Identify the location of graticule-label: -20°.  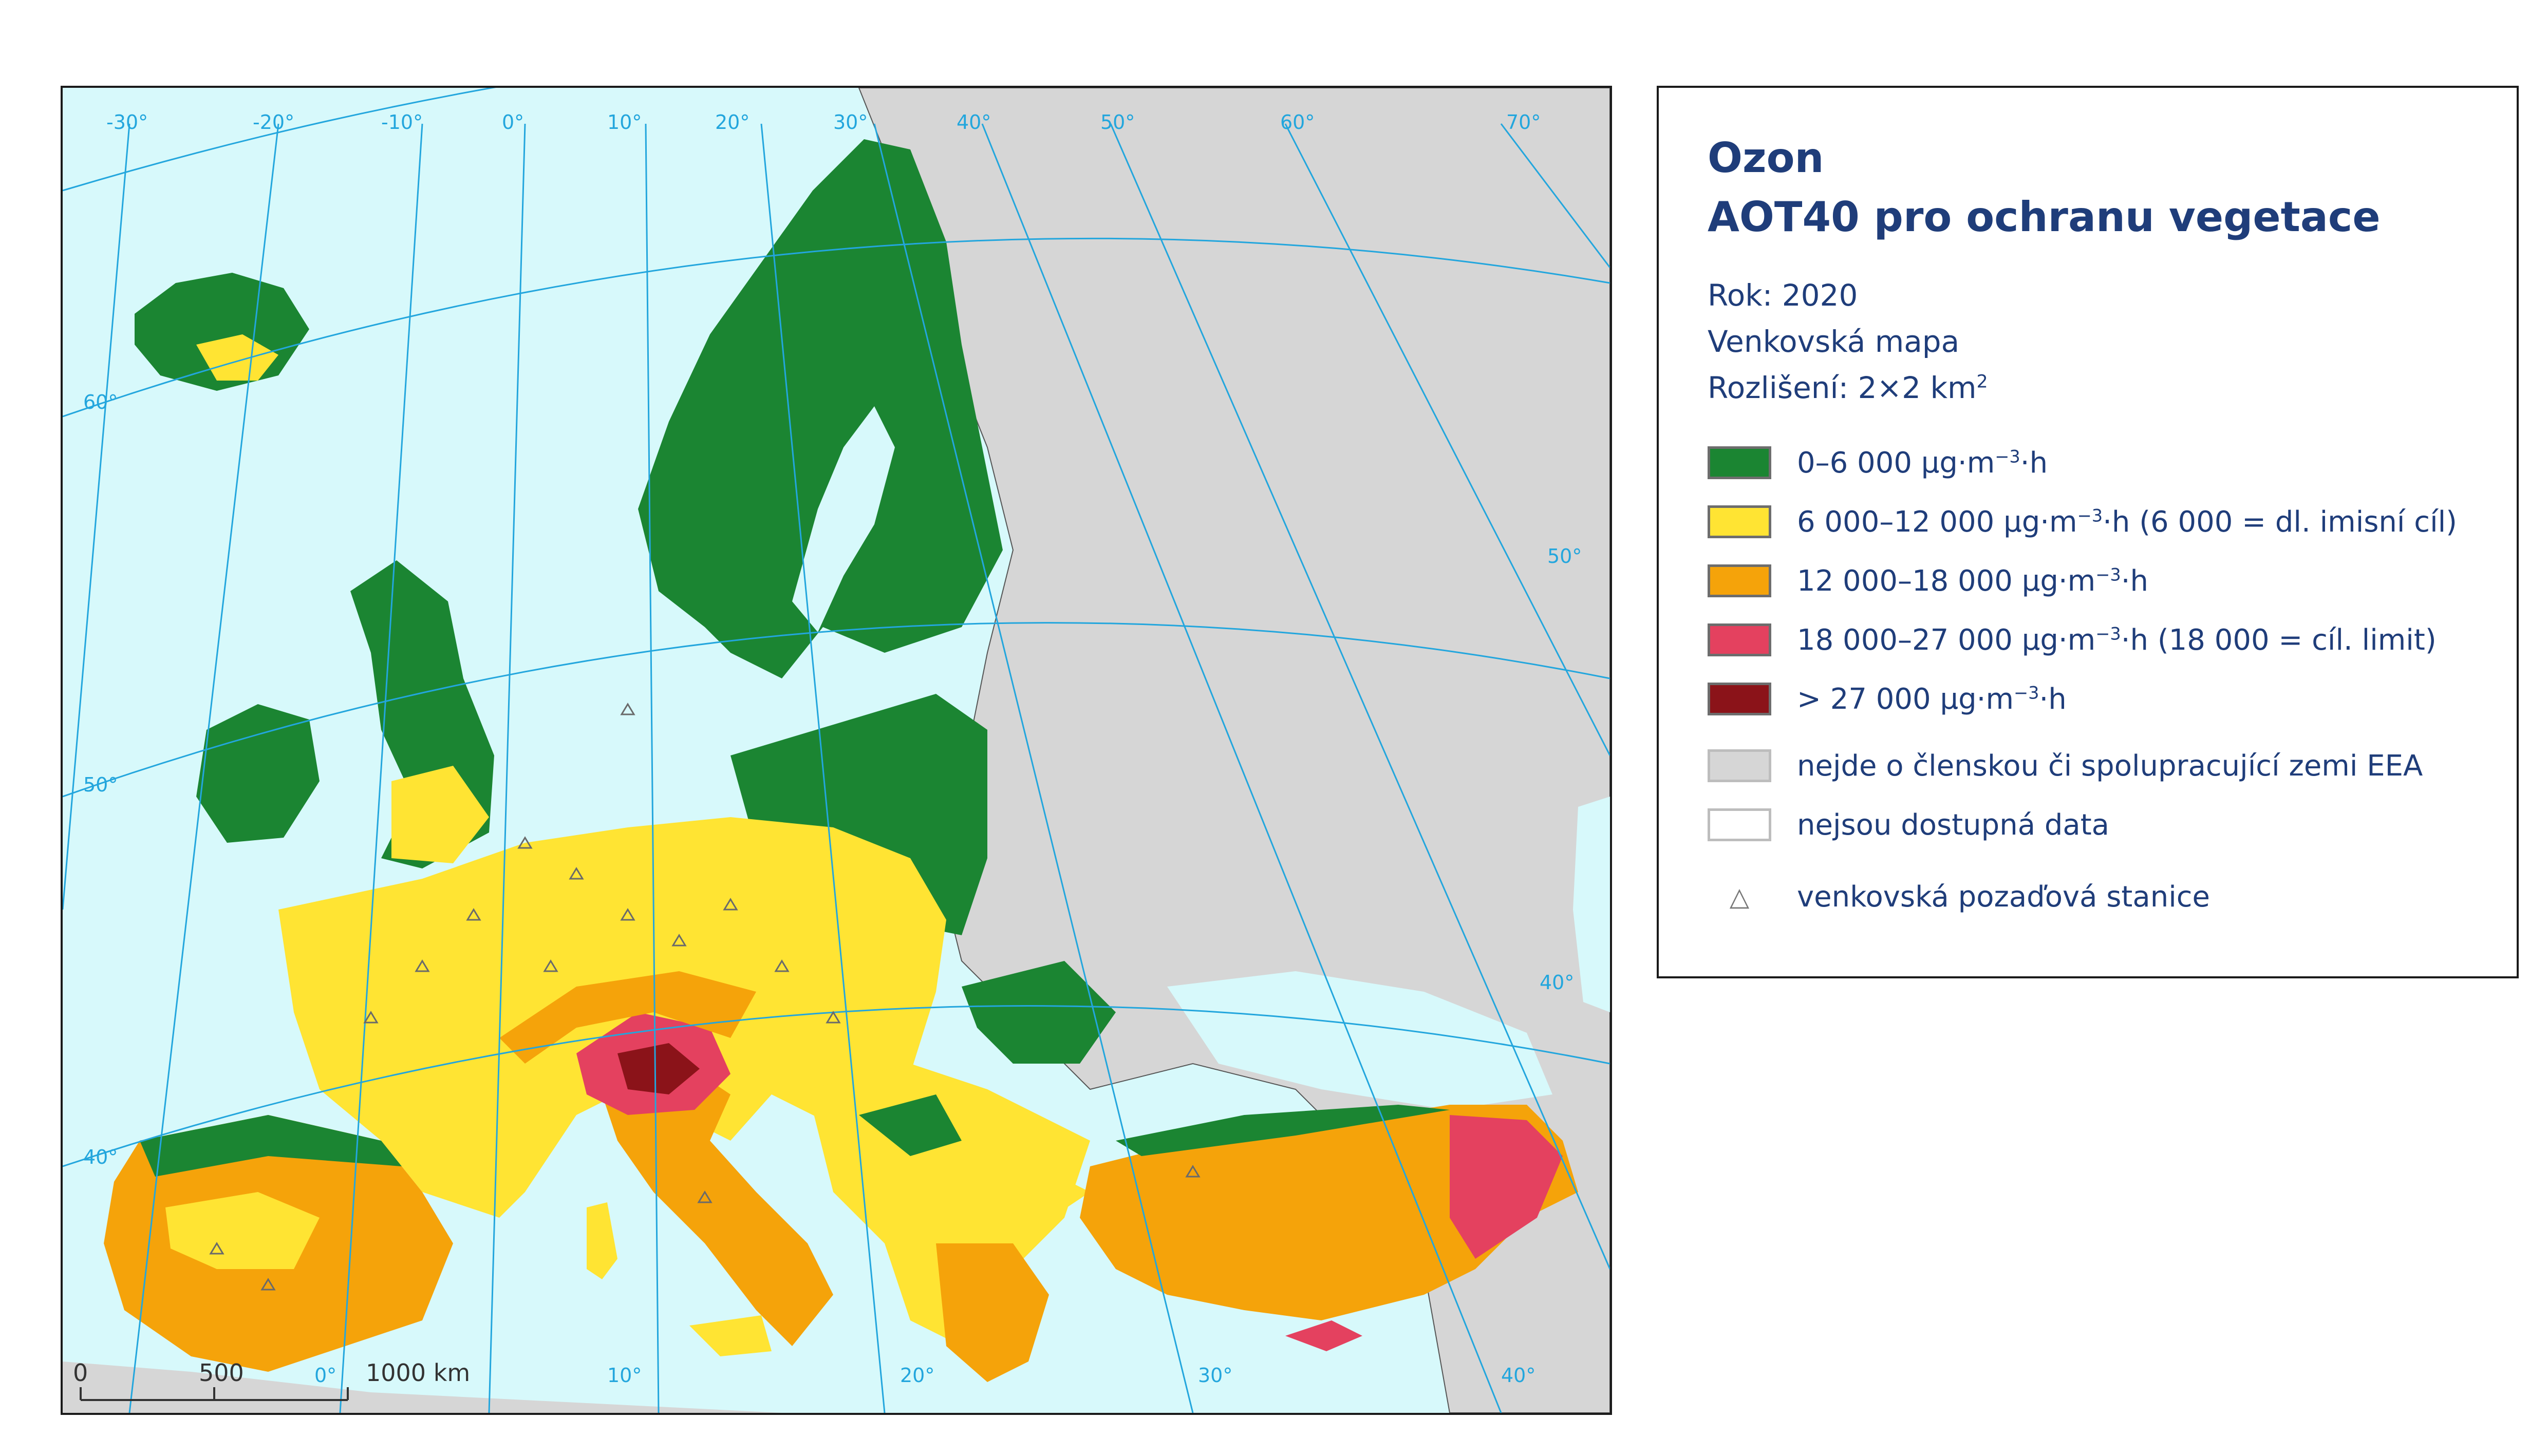
(274, 123).